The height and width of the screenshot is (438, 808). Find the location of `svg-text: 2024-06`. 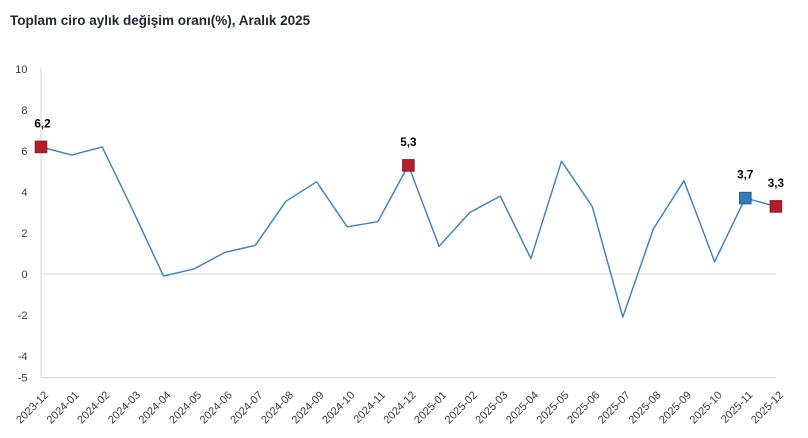

svg-text: 2024-06 is located at coordinates (216, 407).